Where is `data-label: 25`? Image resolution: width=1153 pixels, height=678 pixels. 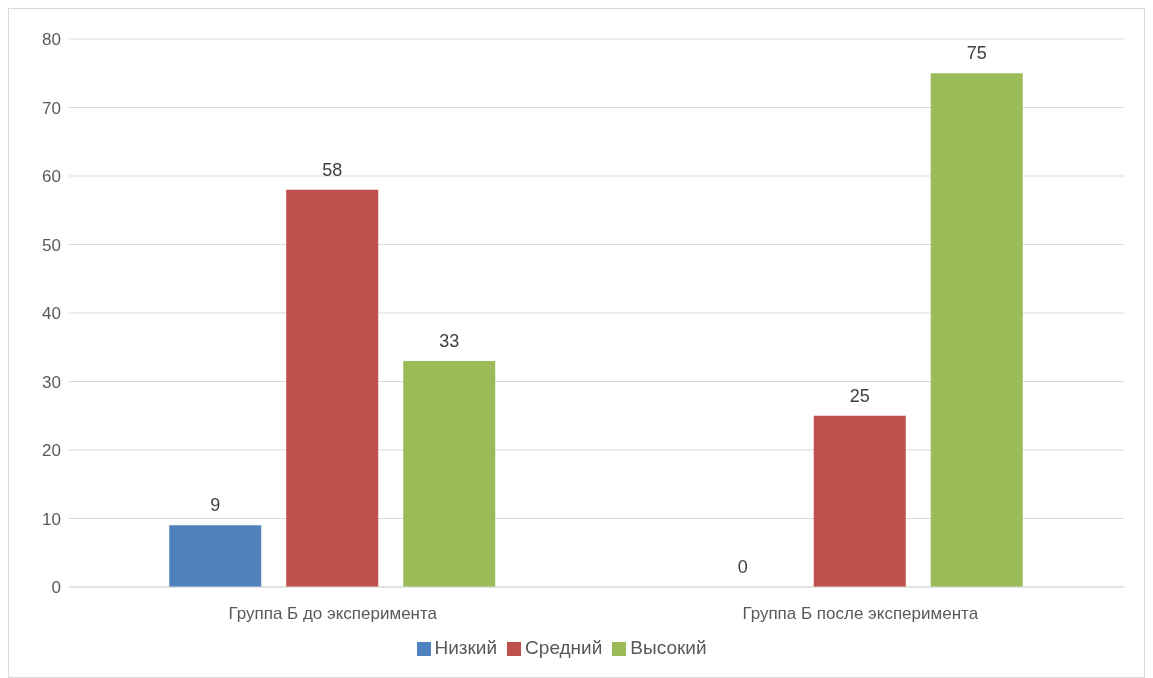 data-label: 25 is located at coordinates (859, 395).